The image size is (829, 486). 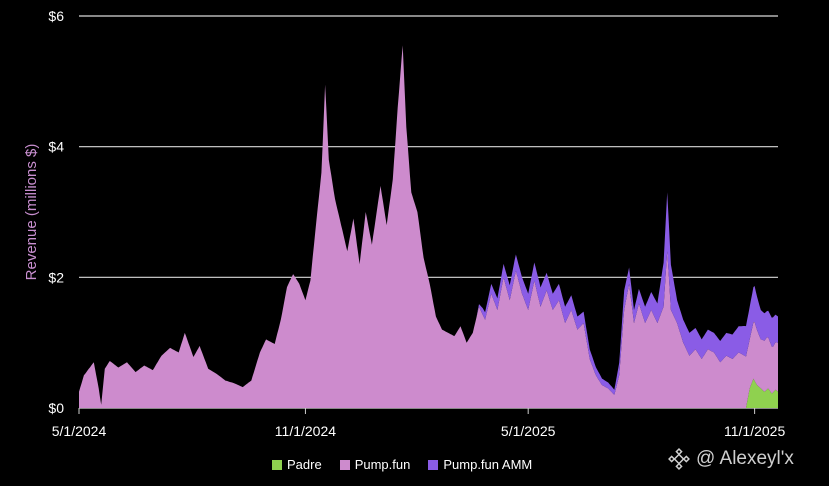 What do you see at coordinates (56, 277) in the screenshot?
I see `y-tick-label: $2` at bounding box center [56, 277].